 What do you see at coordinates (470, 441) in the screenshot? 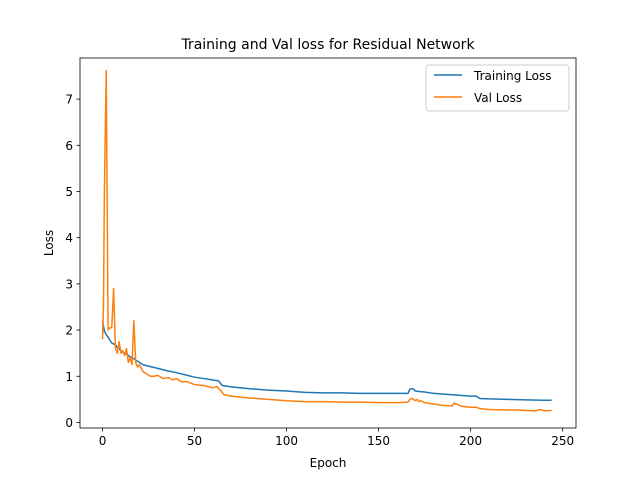
I see `x-tick-label: 200` at bounding box center [470, 441].